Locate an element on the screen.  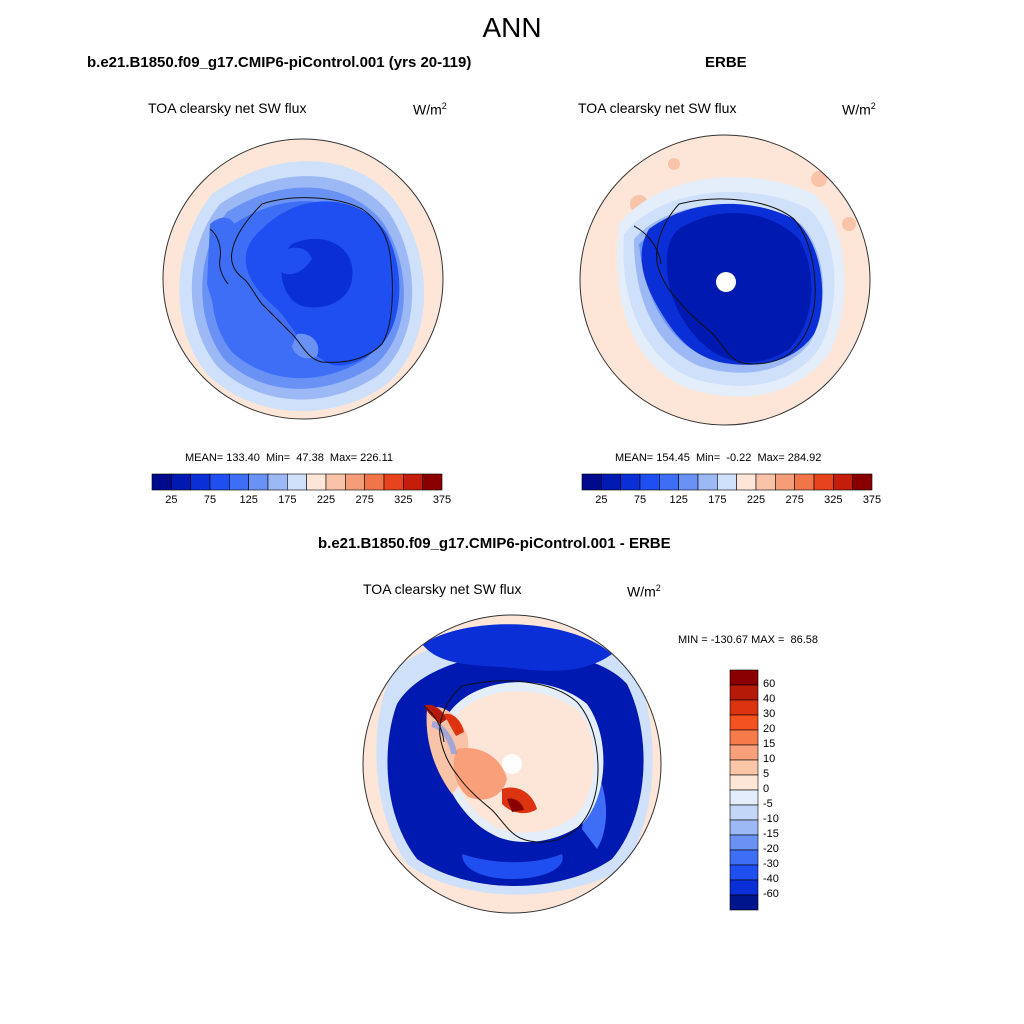
colorbar-tick-label: -60 is located at coordinates (771, 894).